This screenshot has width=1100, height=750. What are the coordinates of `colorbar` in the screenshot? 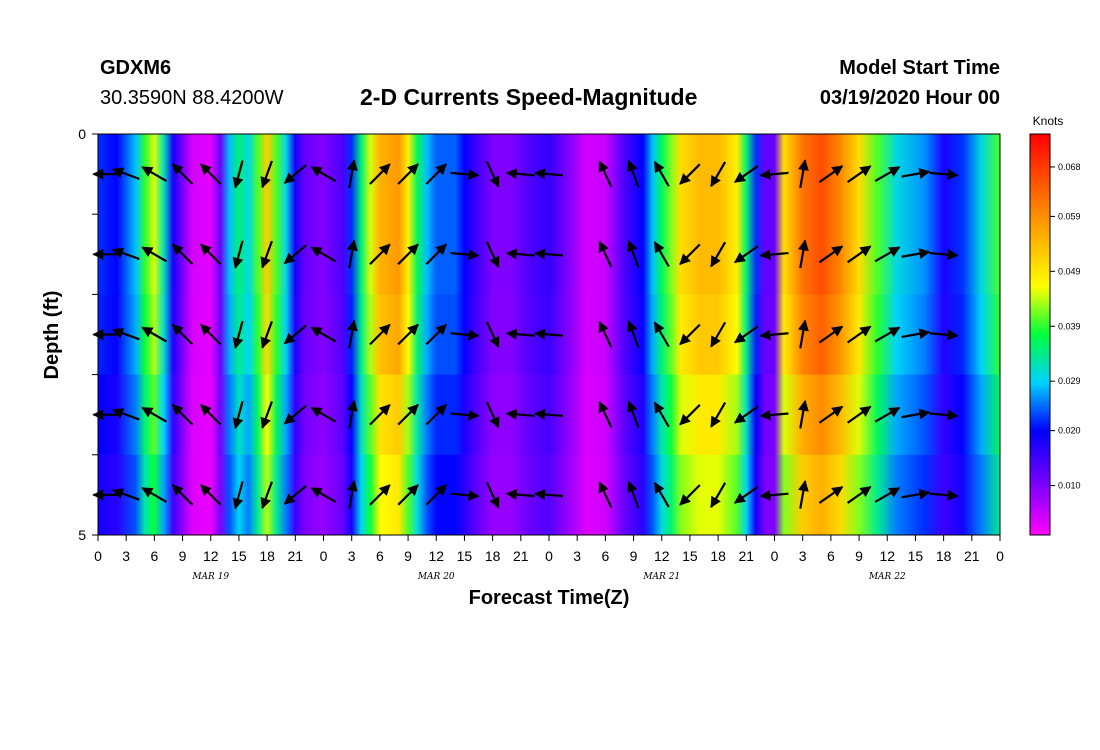 It's located at (1040, 334).